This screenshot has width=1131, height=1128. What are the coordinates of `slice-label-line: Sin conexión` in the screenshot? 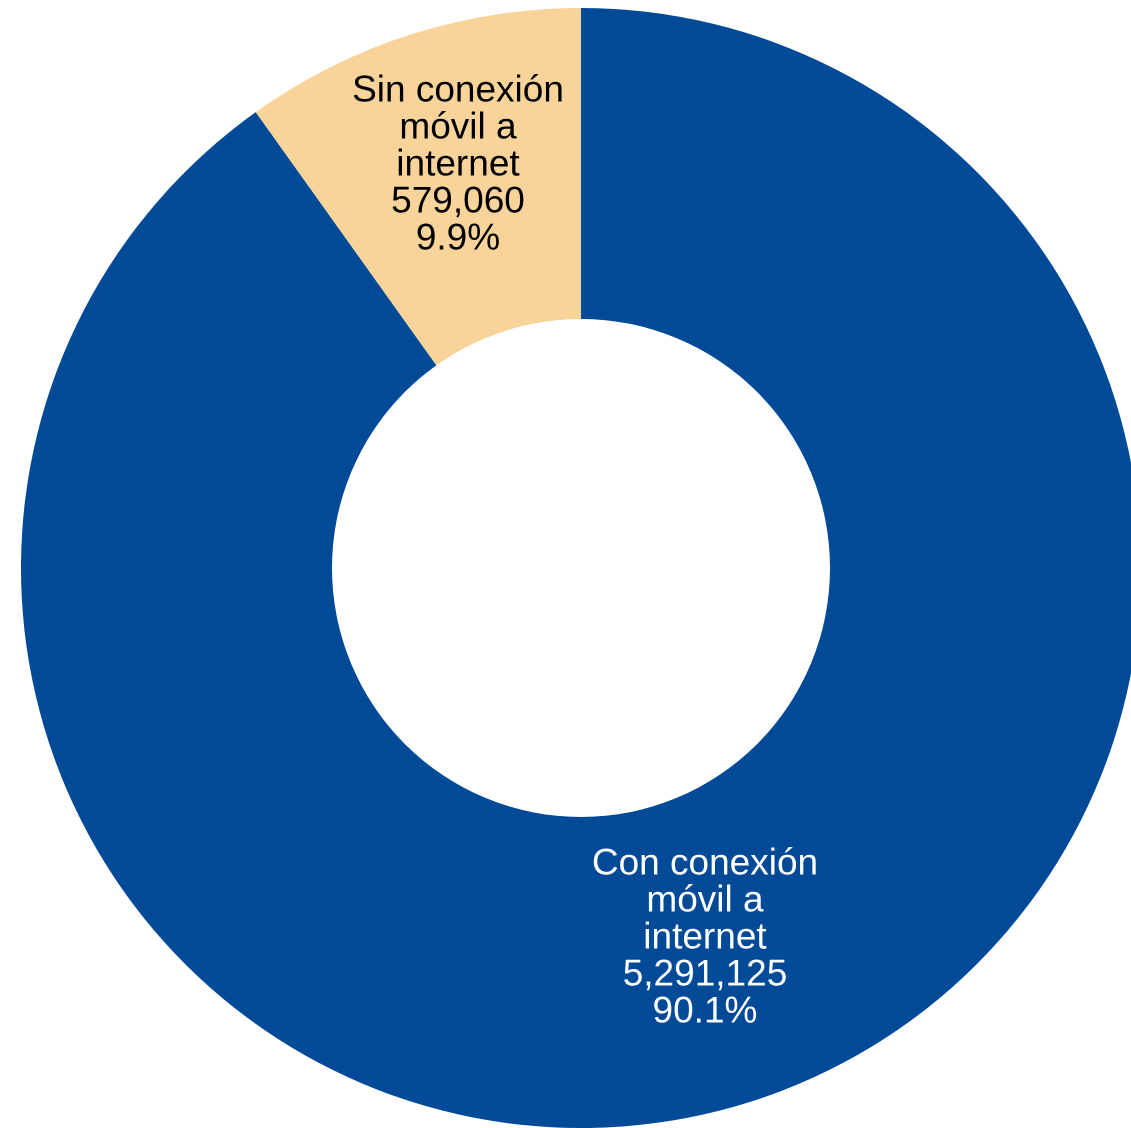 It's located at (458, 89).